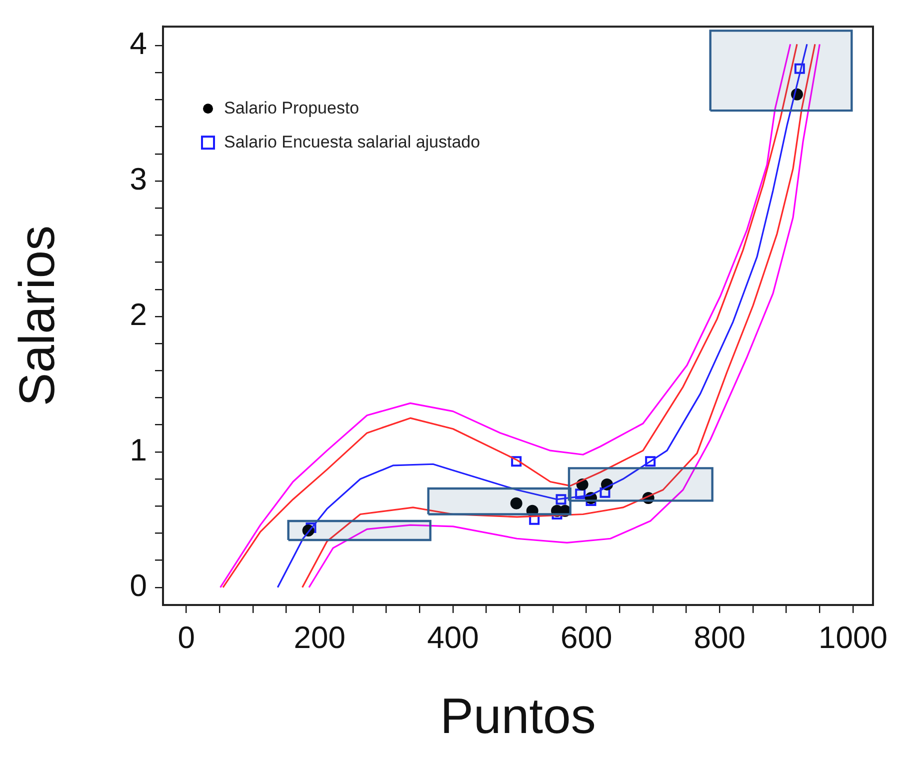 The image size is (910, 758). Describe the element at coordinates (36, 315) in the screenshot. I see `y-axis-title: Salarios` at that location.